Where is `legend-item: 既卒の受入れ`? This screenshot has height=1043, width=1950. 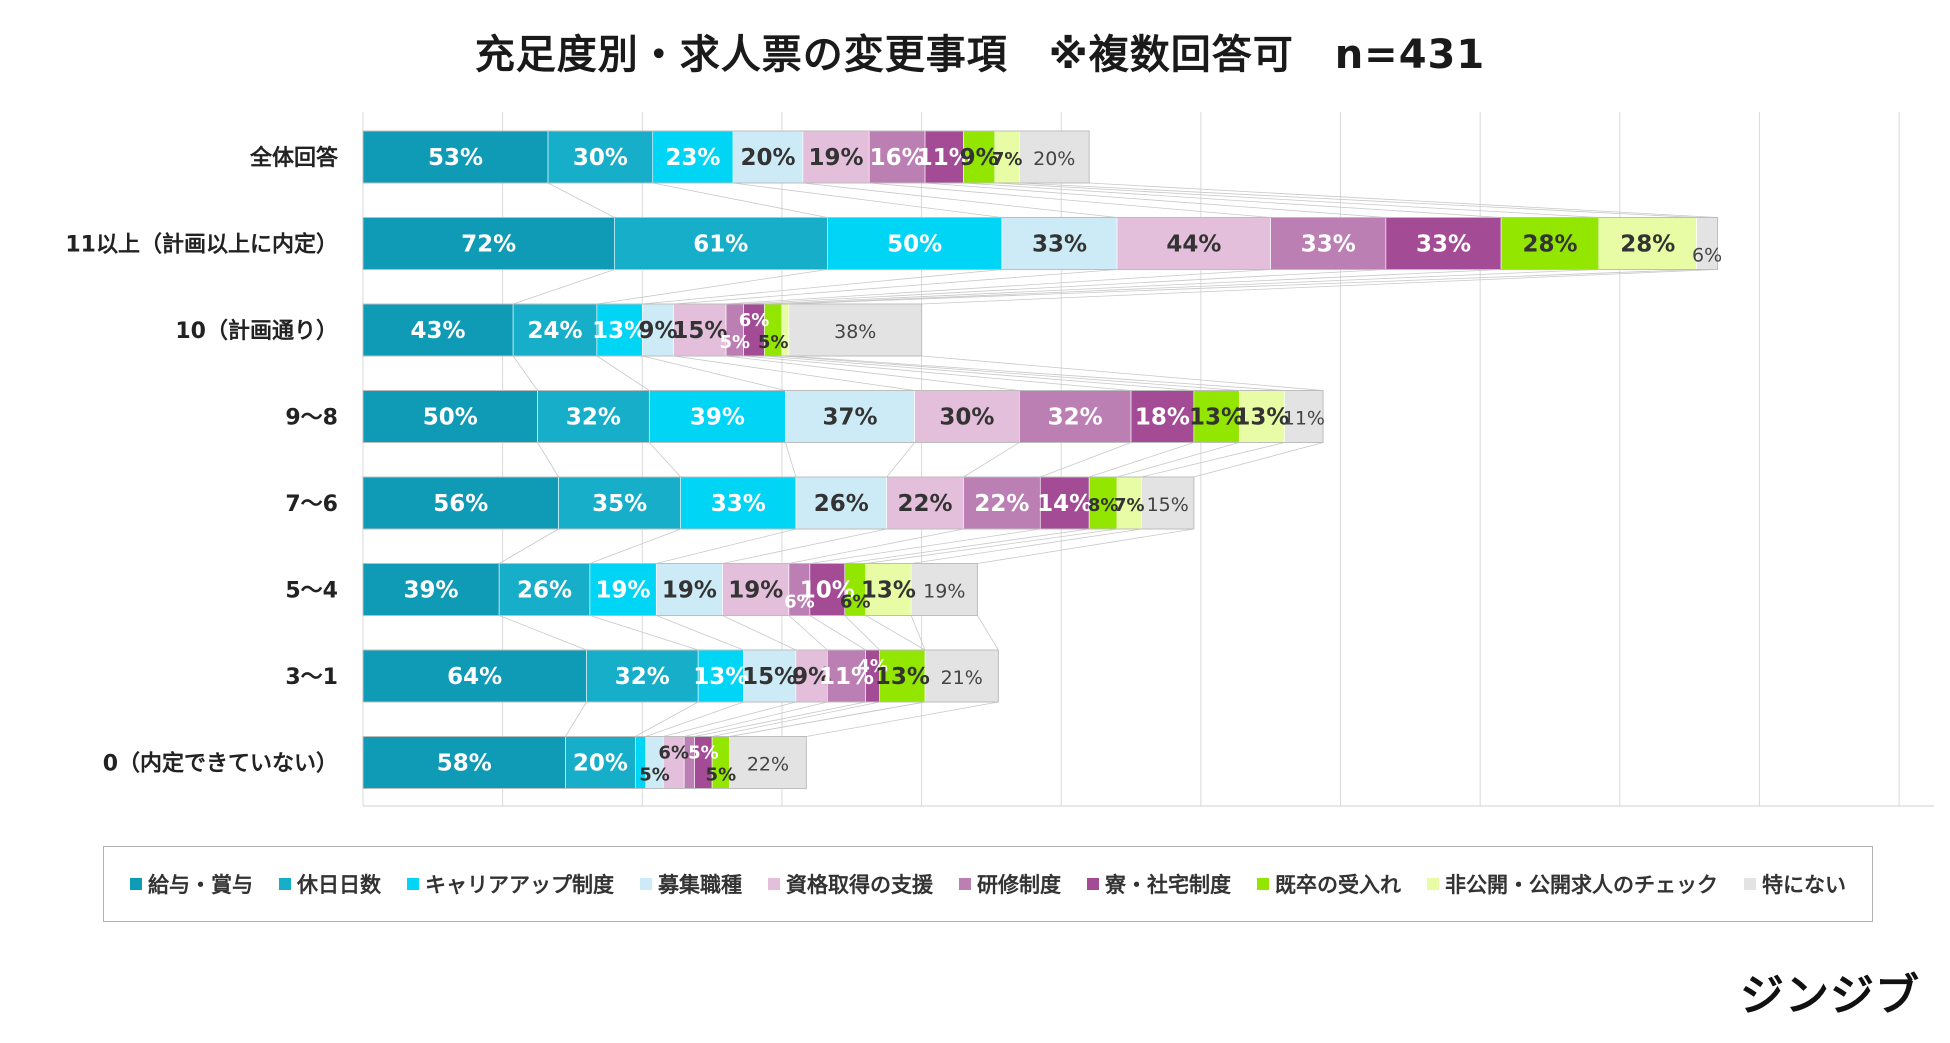
legend-item: 既卒の受入れ is located at coordinates (1329, 884).